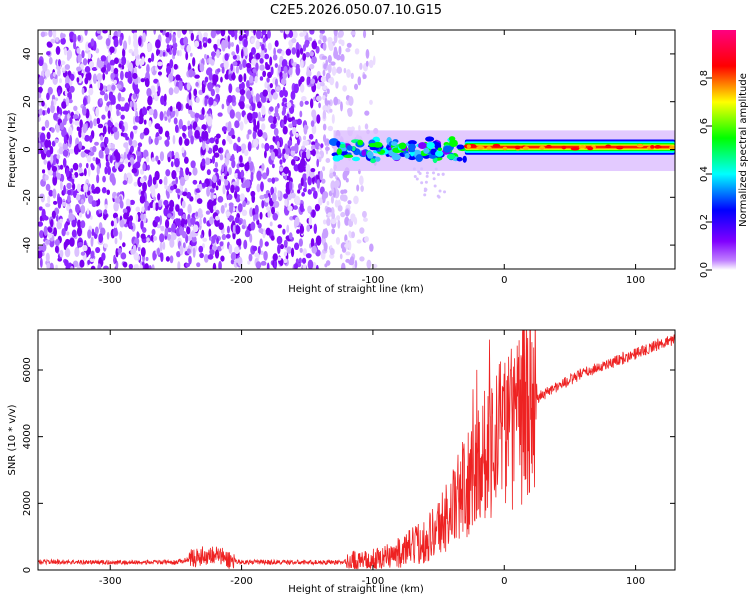 The image size is (750, 600). I want to click on snr-xtick-label: -100, so click(373, 581).